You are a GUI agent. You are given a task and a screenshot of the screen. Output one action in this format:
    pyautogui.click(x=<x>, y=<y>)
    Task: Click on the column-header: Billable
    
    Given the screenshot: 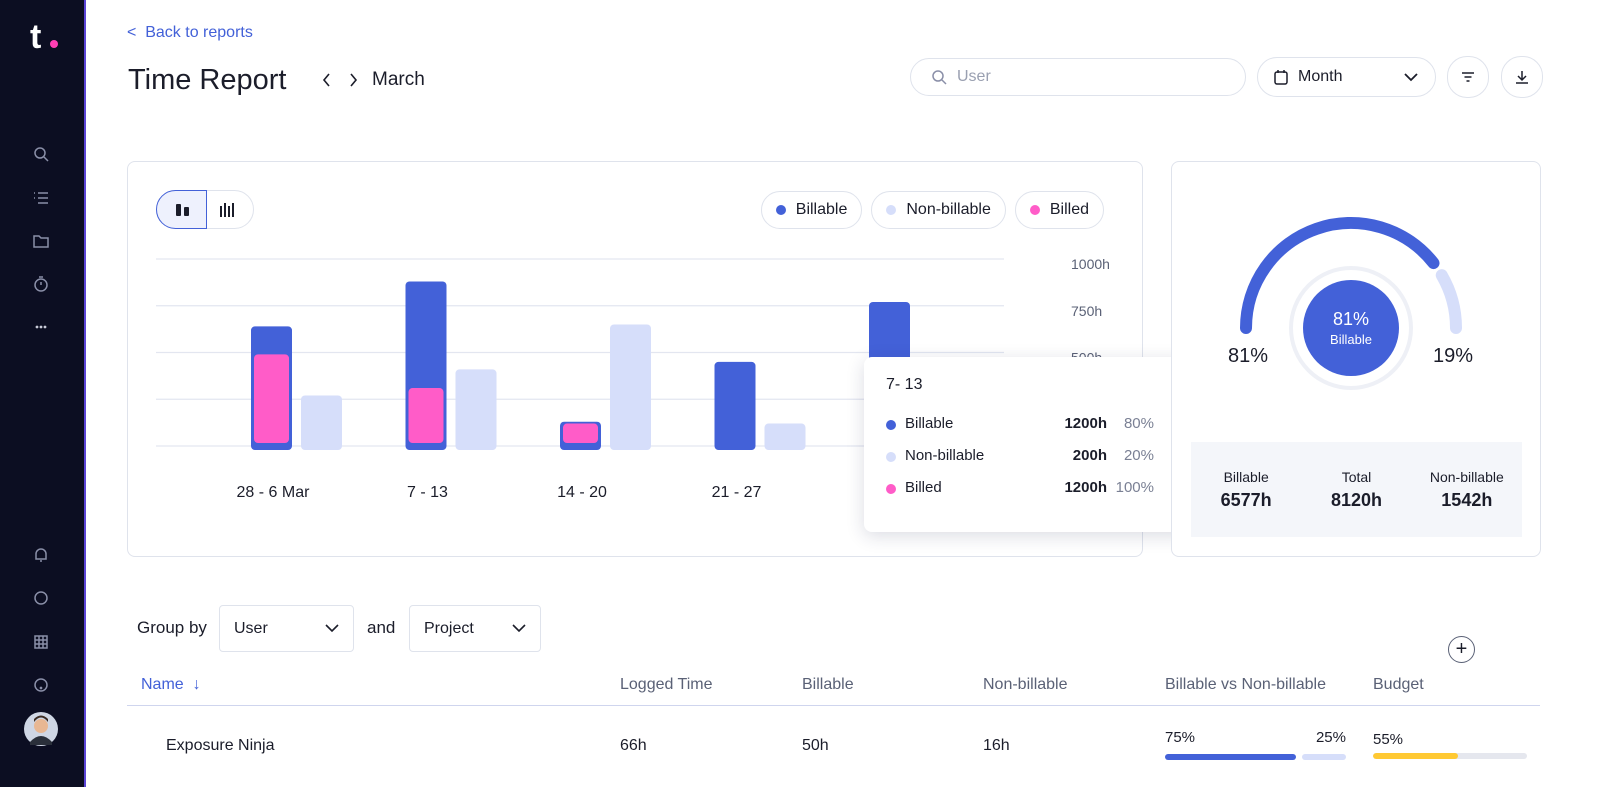 What is the action you would take?
    pyautogui.click(x=828, y=684)
    